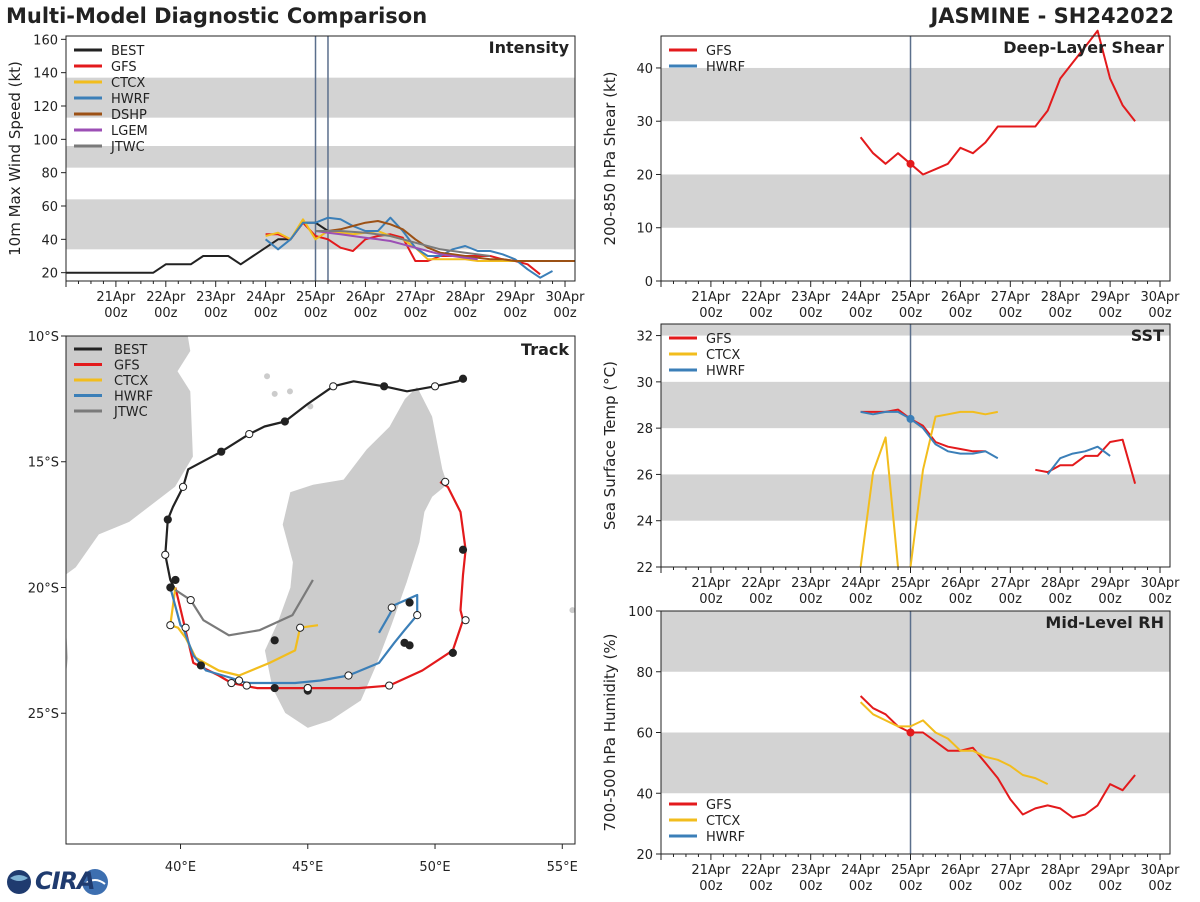 This screenshot has height=902, width=1200. Describe the element at coordinates (811, 870) in the screenshot. I see `rh-xtick-day-label: 23Apr` at that location.